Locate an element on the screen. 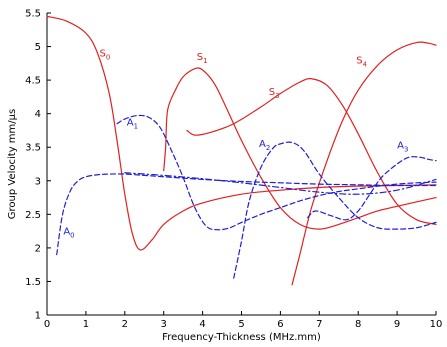 Image resolution: width=447 pixels, height=347 pixels. x-tick-label: 9 is located at coordinates (397, 324).